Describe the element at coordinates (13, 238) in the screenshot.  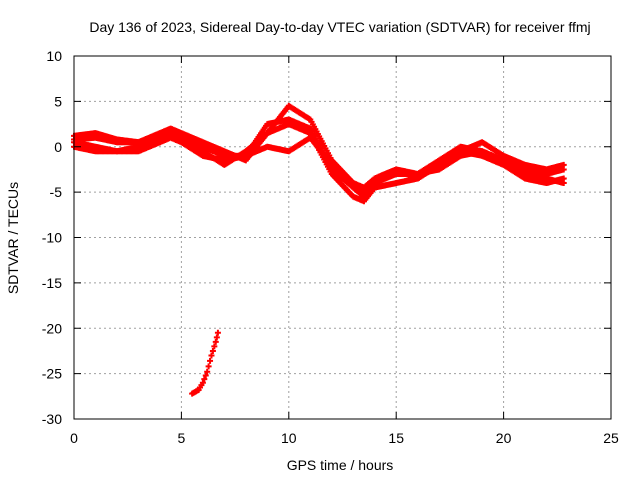
I see `y-axis-label: SDTVAR / TECUs` at that location.